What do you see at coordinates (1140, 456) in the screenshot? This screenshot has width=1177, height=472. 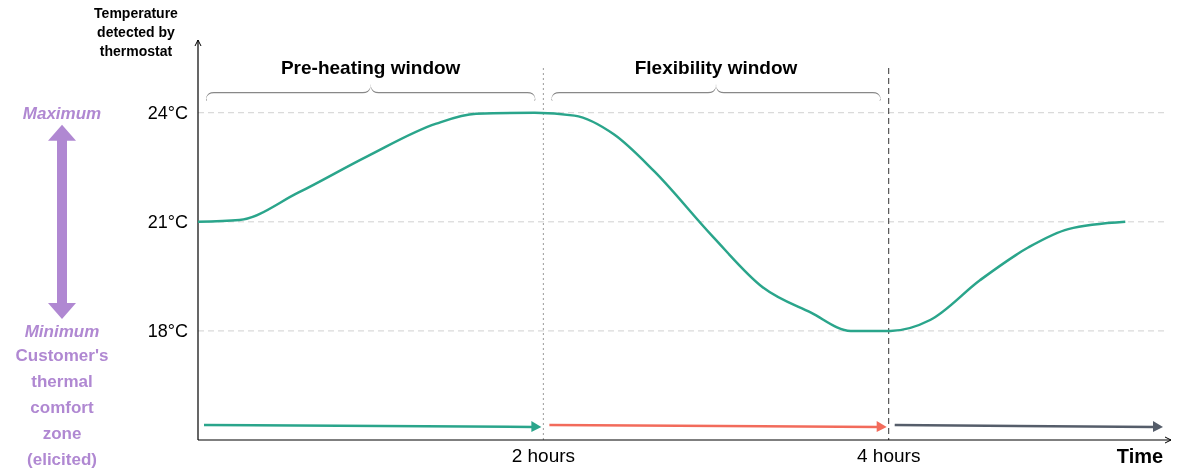 I see `x-axis-title: Time` at bounding box center [1140, 456].